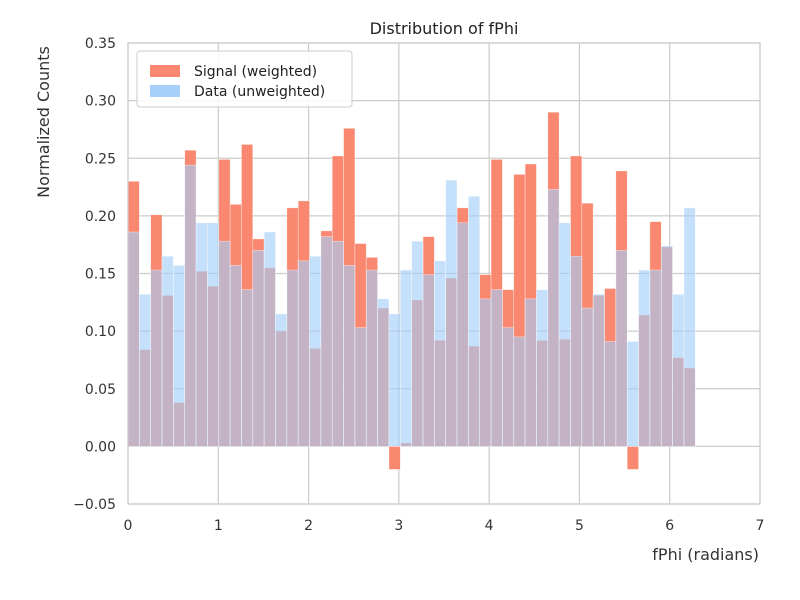 This screenshot has height=600, width=800. Describe the element at coordinates (218, 526) in the screenshot. I see `x-tick-label: 1` at that location.